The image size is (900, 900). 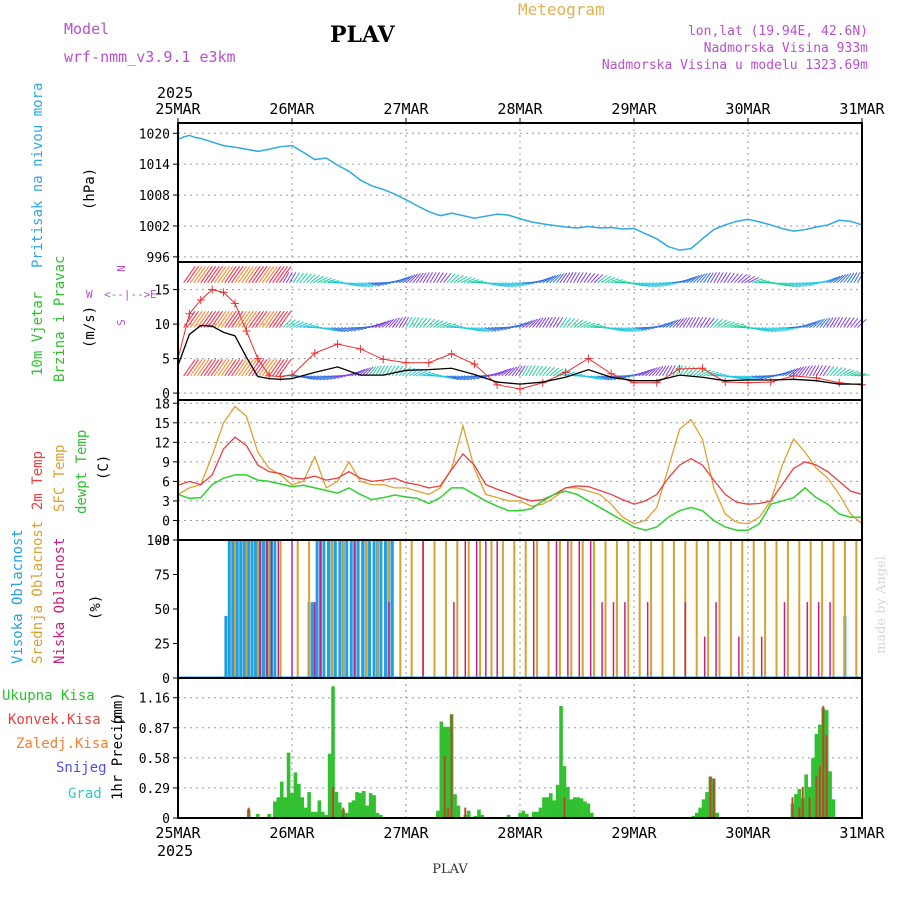 I want to click on legend-hail: Grad, so click(x=85, y=794).